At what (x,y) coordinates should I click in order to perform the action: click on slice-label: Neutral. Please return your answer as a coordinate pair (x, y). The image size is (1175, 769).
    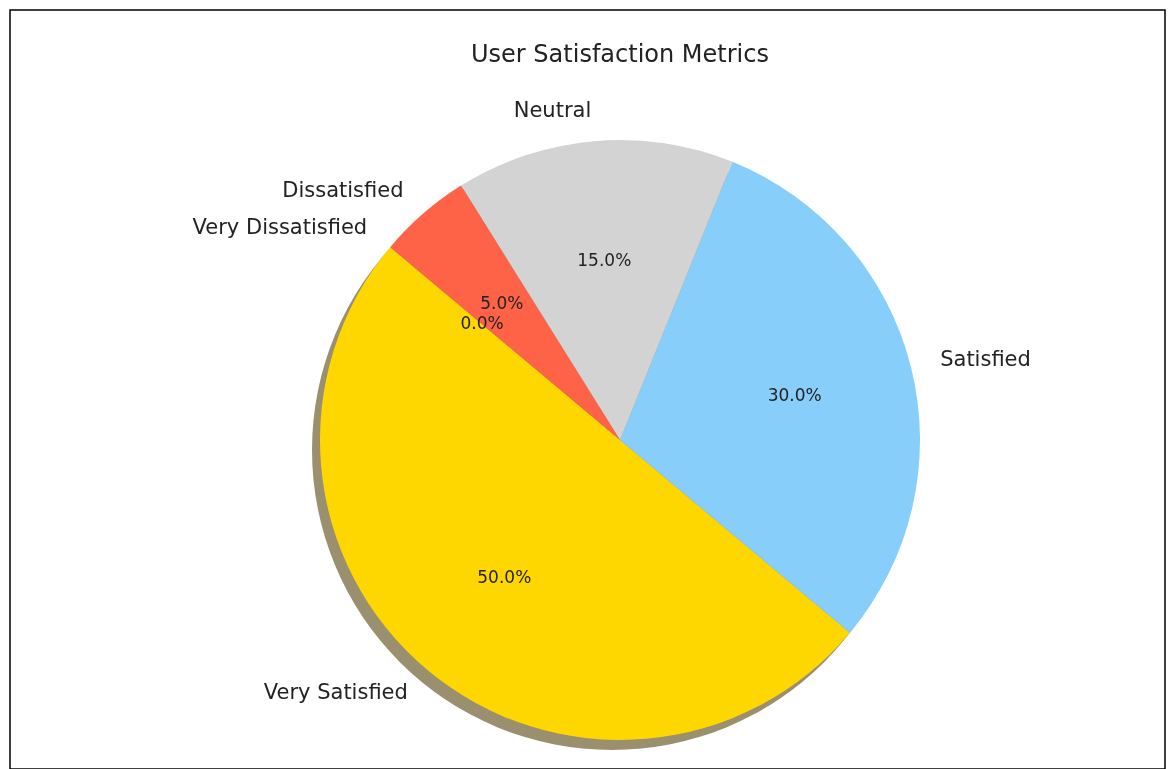
    Looking at the image, I should click on (552, 110).